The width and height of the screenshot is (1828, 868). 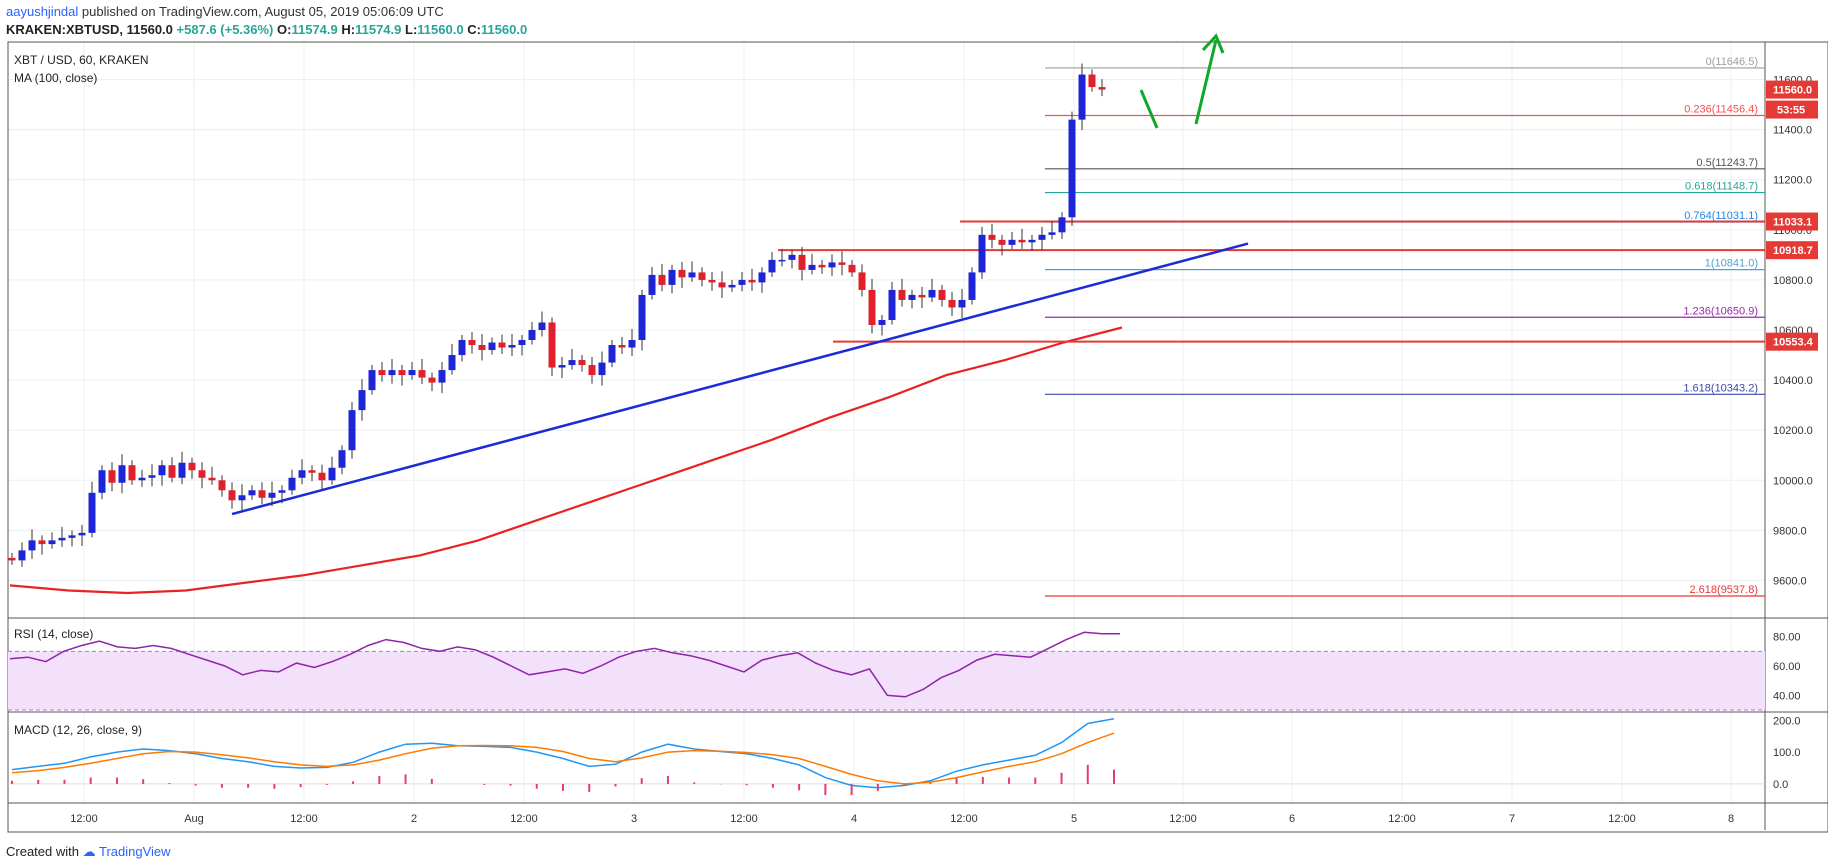 I want to click on y-tick-label: 10000.0, so click(x=1793, y=481).